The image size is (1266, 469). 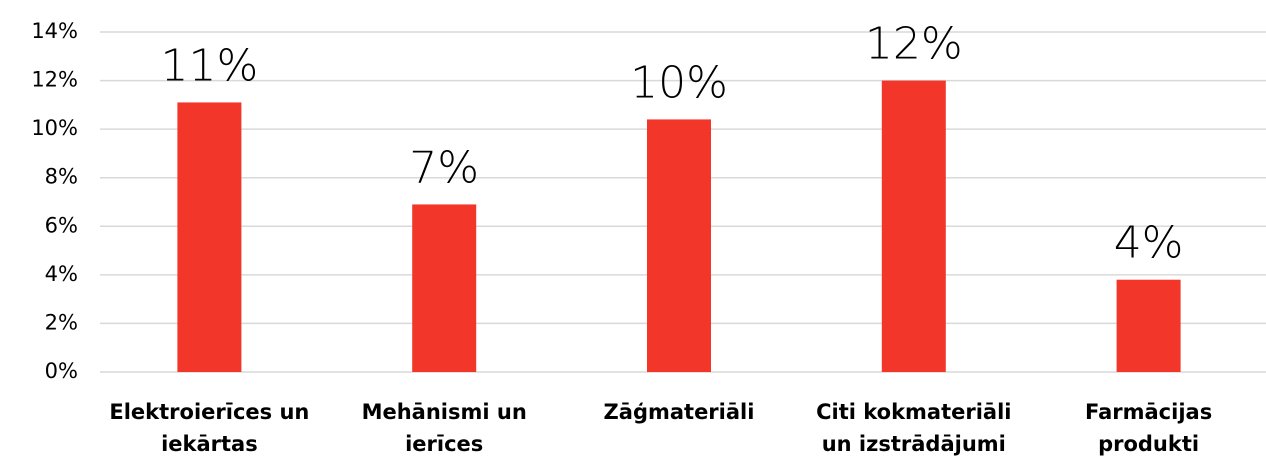 I want to click on value-label: 10%, so click(x=679, y=82).